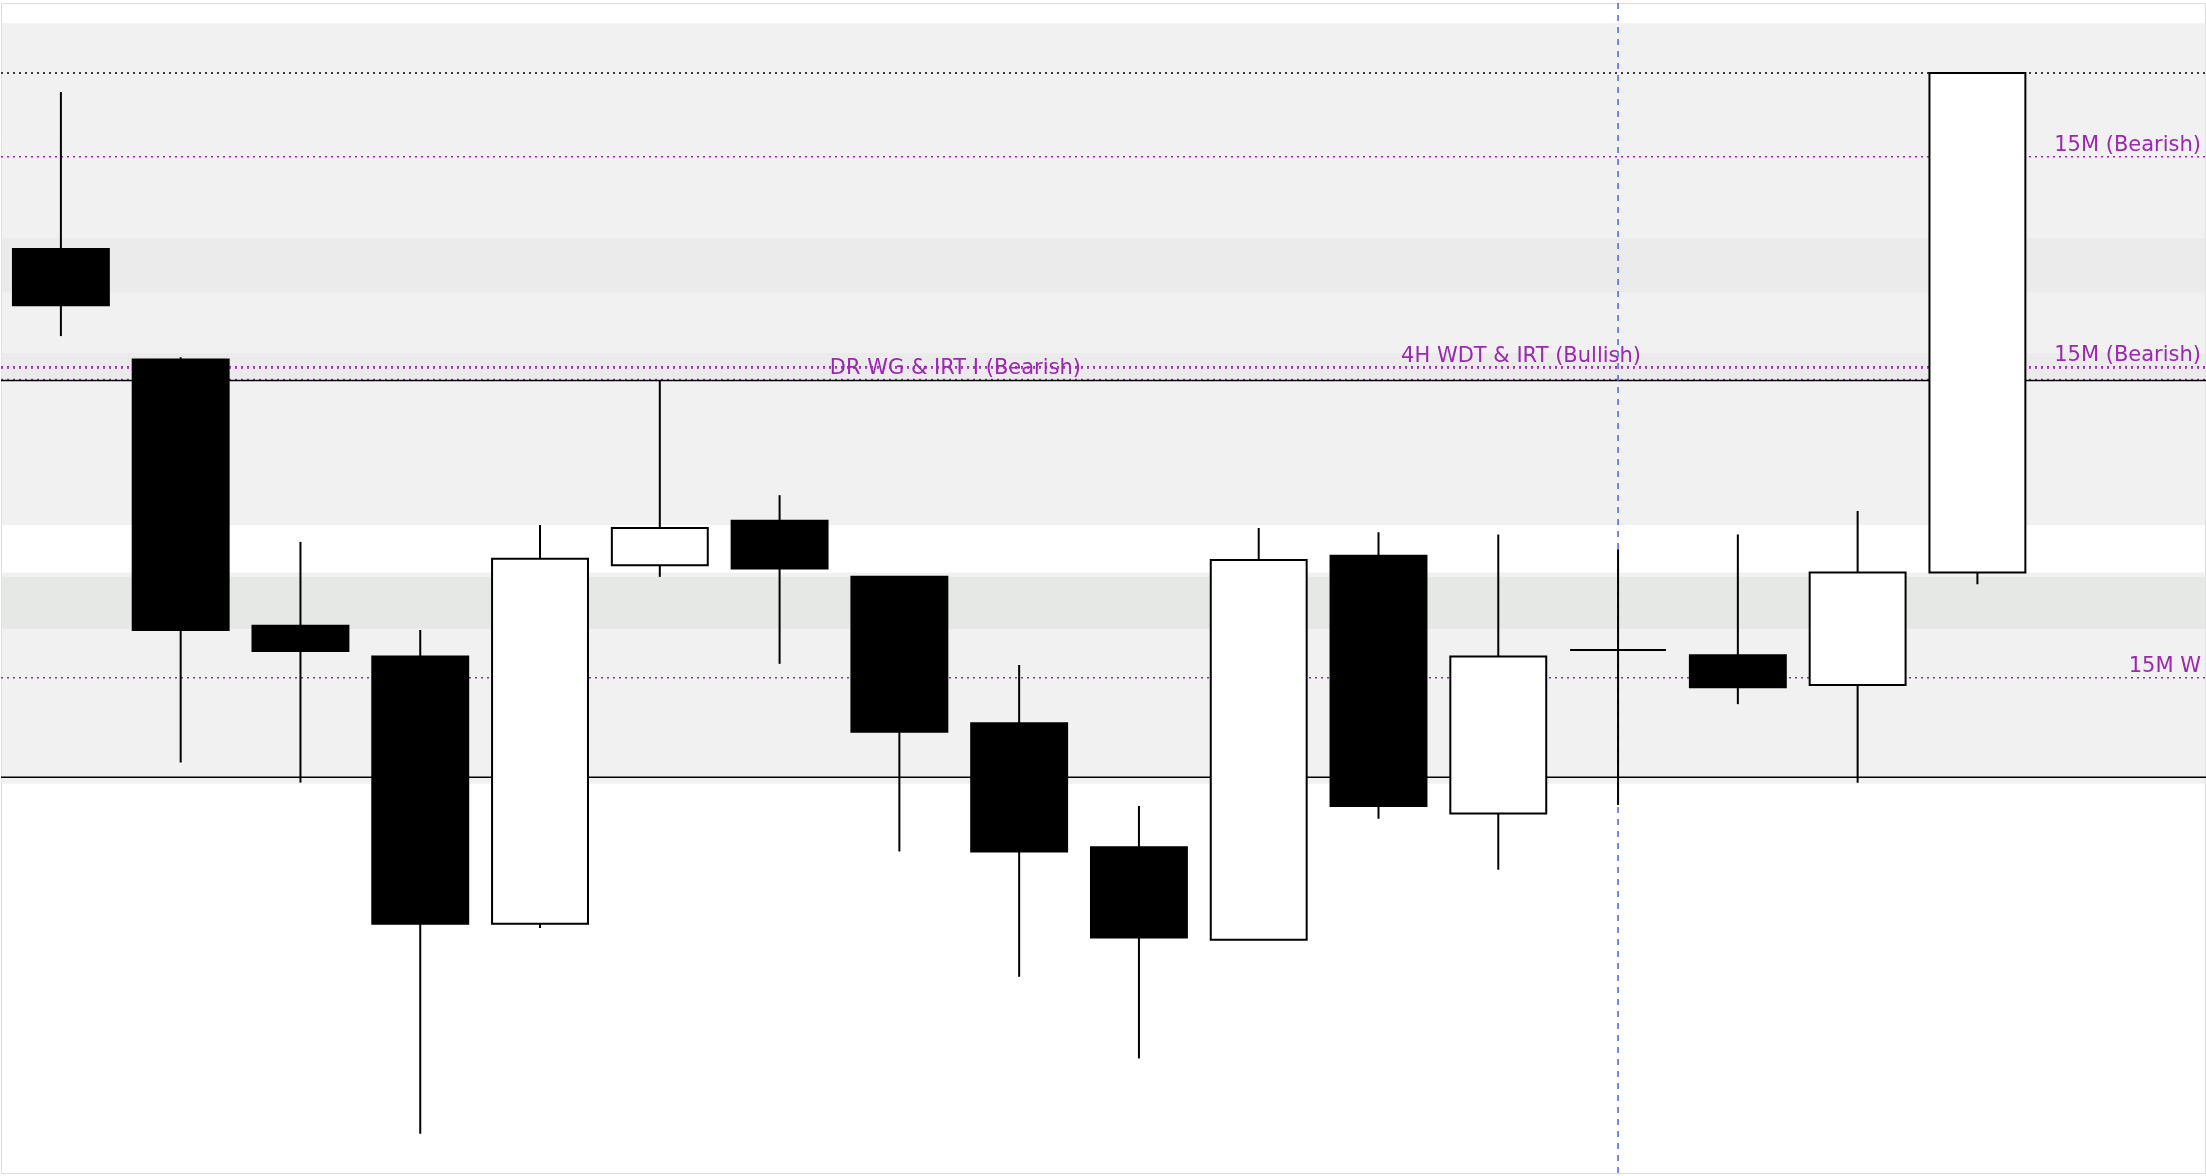  Describe the element at coordinates (955, 366) in the screenshot. I see `ref-line-label: DR WG & IRT I (Bearish)` at that location.